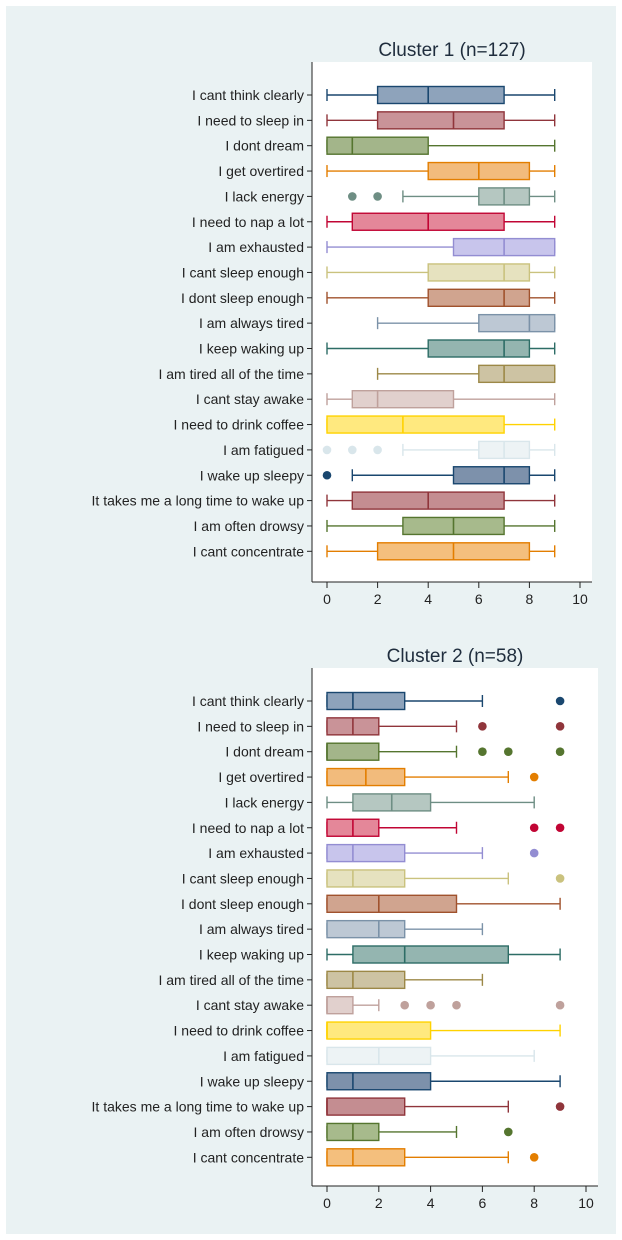  What do you see at coordinates (251, 349) in the screenshot?
I see `category-label: I keep waking up` at bounding box center [251, 349].